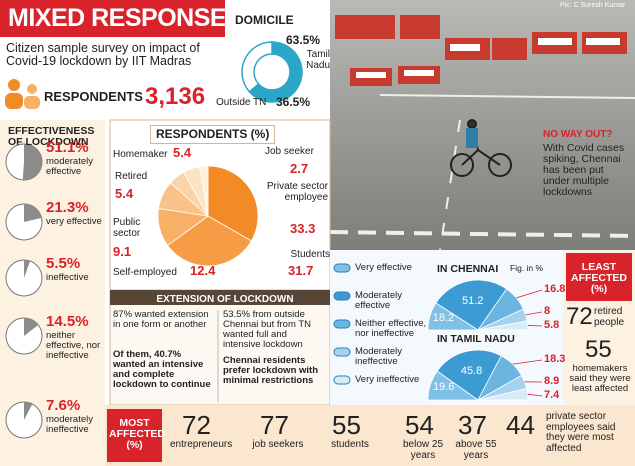  What do you see at coordinates (69, 424) in the screenshot?
I see `category-label: moderately ineffective` at bounding box center [69, 424].